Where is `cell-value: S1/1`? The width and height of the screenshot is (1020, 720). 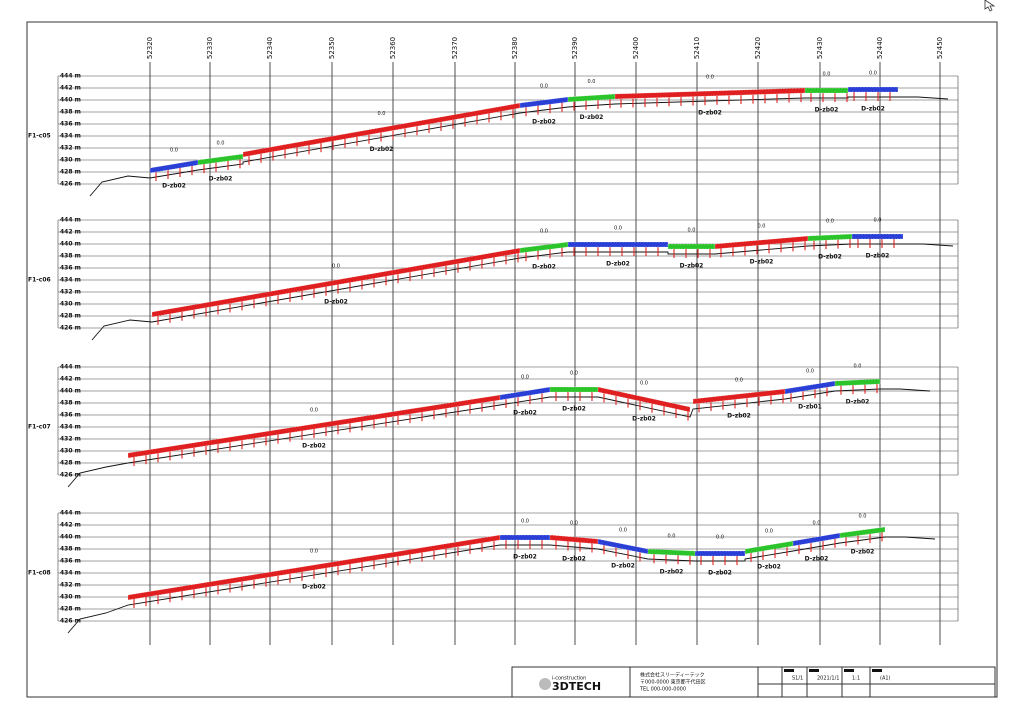 cell-value: S1/1 is located at coordinates (797, 679).